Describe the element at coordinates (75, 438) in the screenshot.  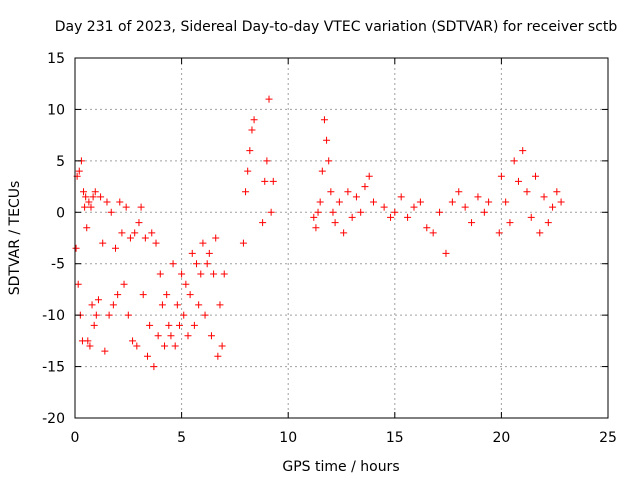
I see `x-tick-label: 0` at that location.